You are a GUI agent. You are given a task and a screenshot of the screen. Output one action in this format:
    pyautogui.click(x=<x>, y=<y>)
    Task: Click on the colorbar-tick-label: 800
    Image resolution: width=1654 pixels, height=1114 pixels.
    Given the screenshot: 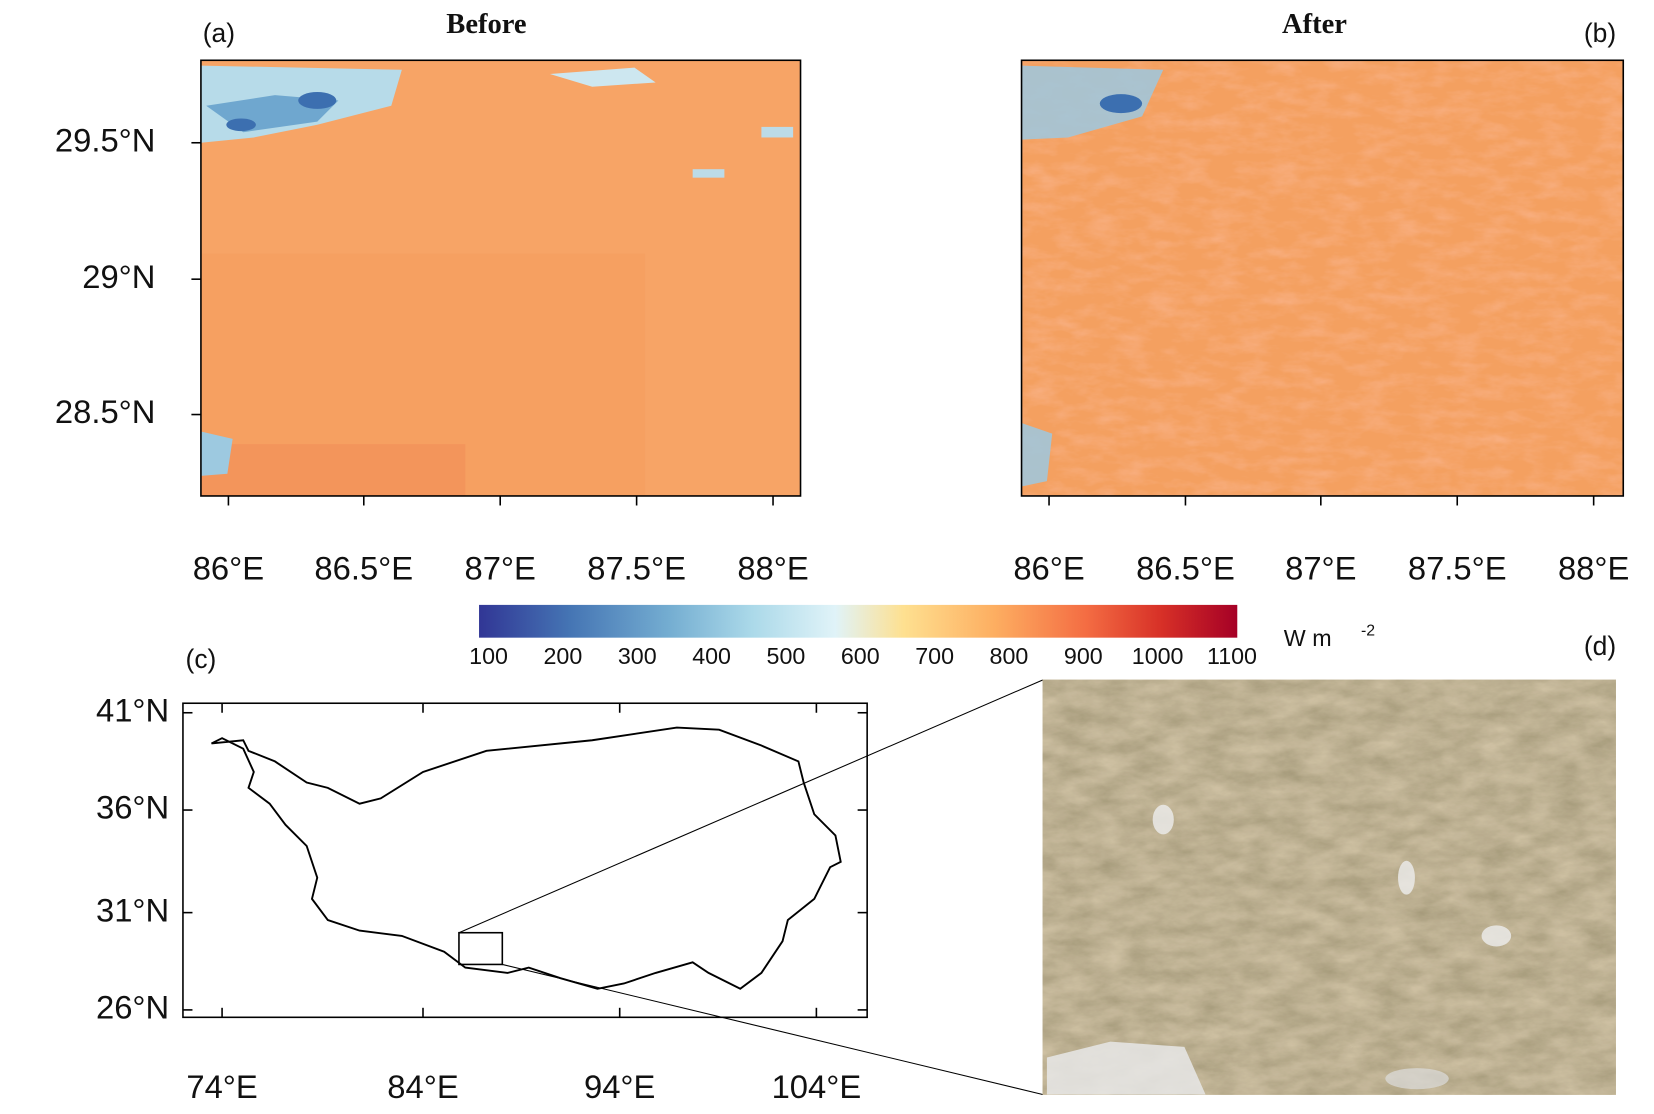 What is the action you would take?
    pyautogui.click(x=1009, y=656)
    